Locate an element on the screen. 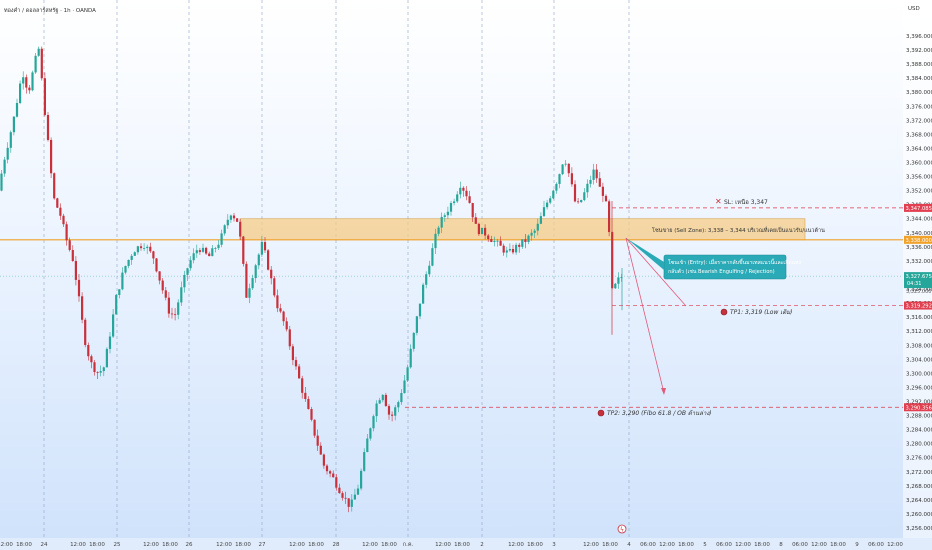  event-marker: ϟ is located at coordinates (622, 529).